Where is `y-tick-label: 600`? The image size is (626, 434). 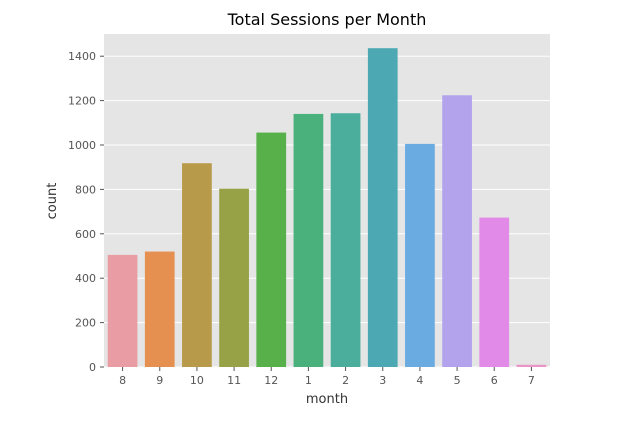 y-tick-label: 600 is located at coordinates (85, 234).